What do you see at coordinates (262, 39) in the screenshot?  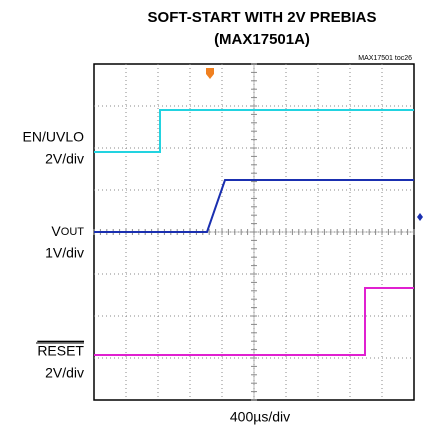 I see `title-line: (MAX17501A)` at bounding box center [262, 39].